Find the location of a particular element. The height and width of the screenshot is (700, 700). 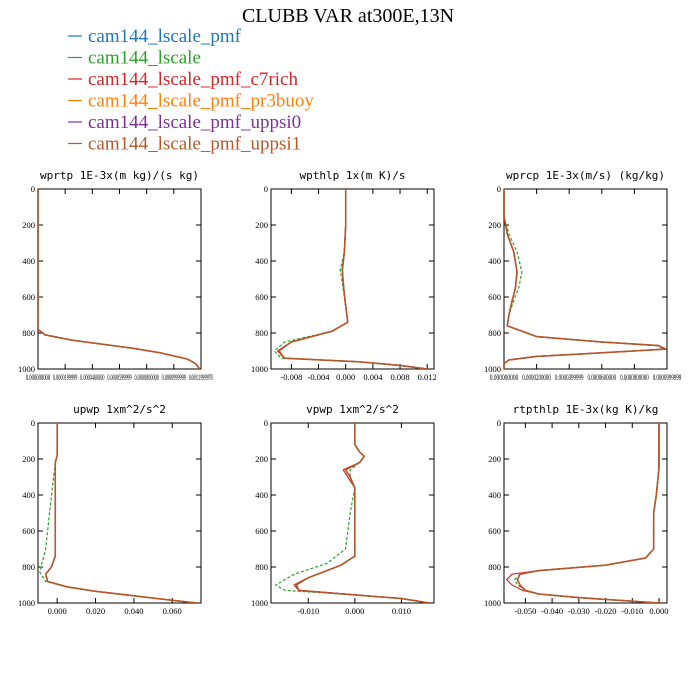

x-tick-label: 0.0000400000 is located at coordinates (92, 377).